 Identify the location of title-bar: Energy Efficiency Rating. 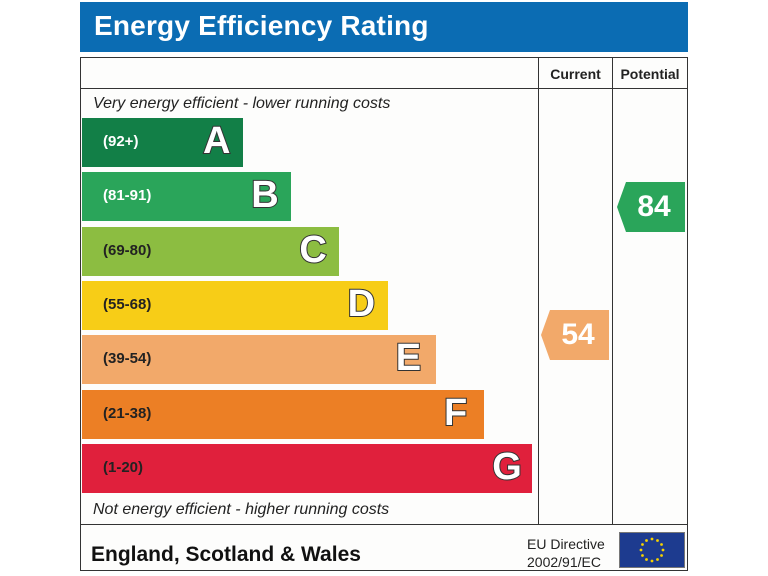
(384, 27).